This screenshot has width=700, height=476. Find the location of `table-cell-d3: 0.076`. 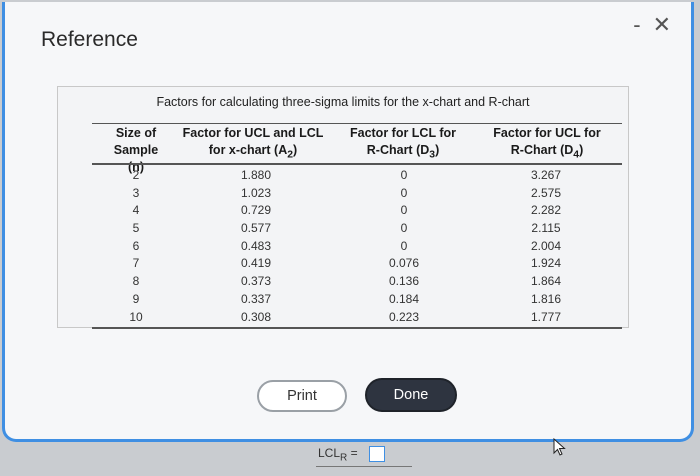

table-cell-d3: 0.076 is located at coordinates (404, 263).